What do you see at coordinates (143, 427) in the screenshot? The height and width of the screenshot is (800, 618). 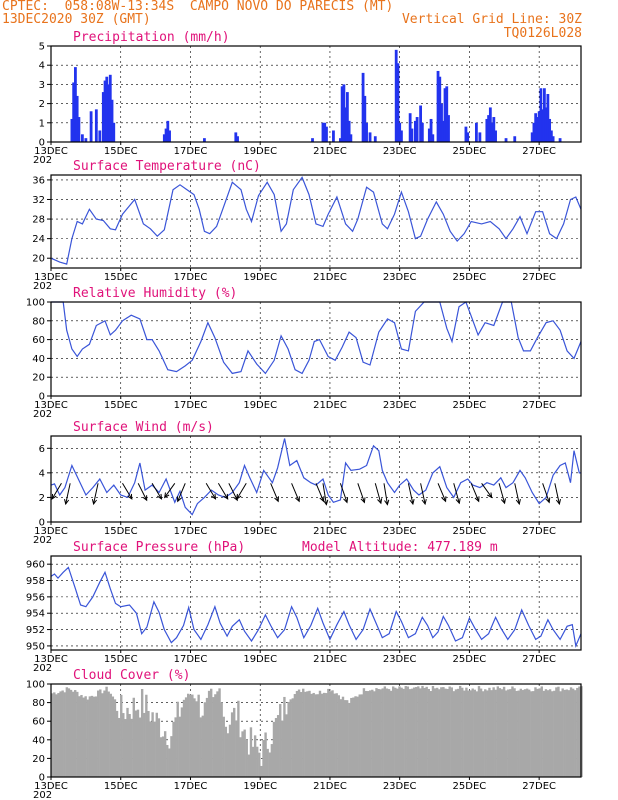 I see `wind-title: Surface Wind (m/s)` at bounding box center [143, 427].